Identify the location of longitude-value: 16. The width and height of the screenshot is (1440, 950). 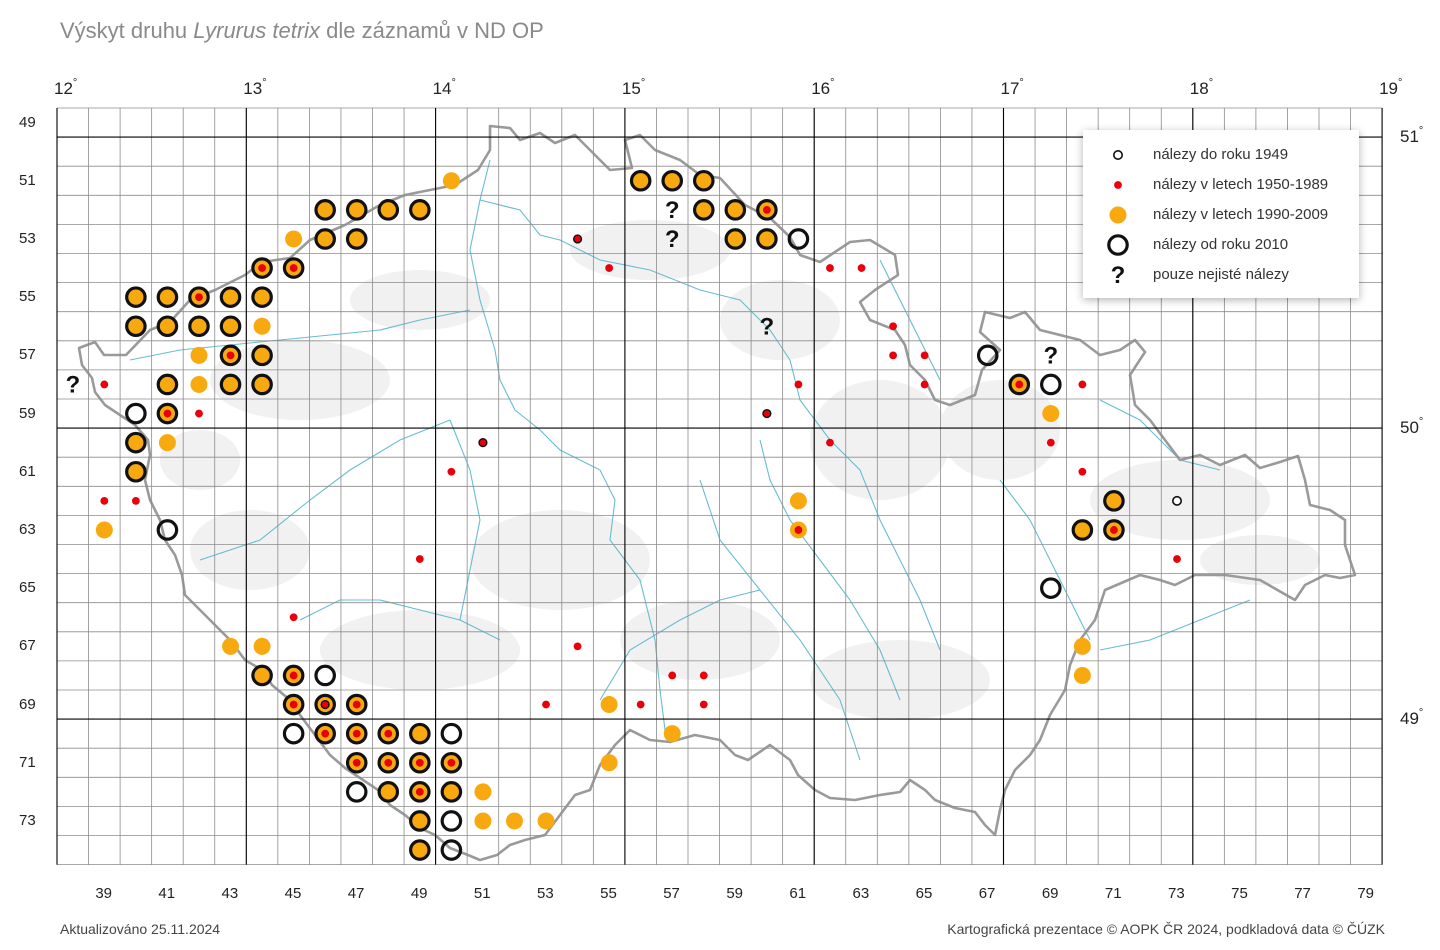
(821, 88).